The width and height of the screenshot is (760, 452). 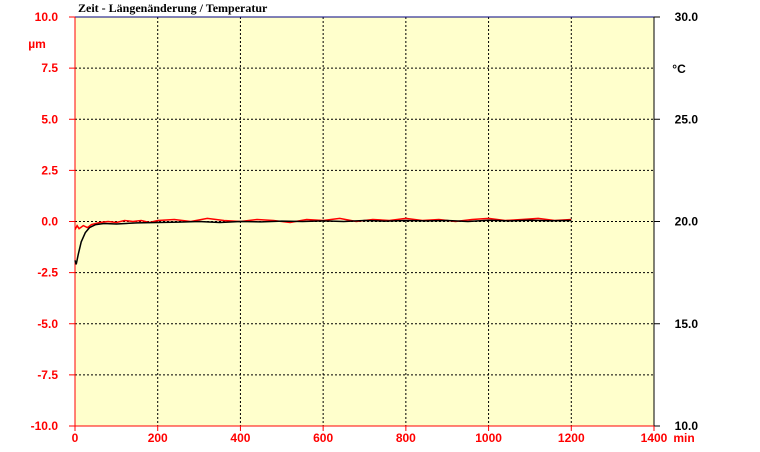 I want to click on left-tick-label: 2.5, so click(x=49, y=170).